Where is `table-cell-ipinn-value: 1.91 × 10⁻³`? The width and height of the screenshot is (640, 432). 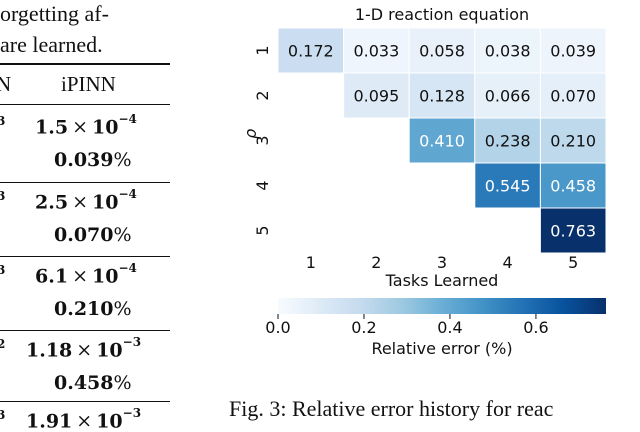 table-cell-ipinn-value: 1.91 × 10⁻³ is located at coordinates (84, 419).